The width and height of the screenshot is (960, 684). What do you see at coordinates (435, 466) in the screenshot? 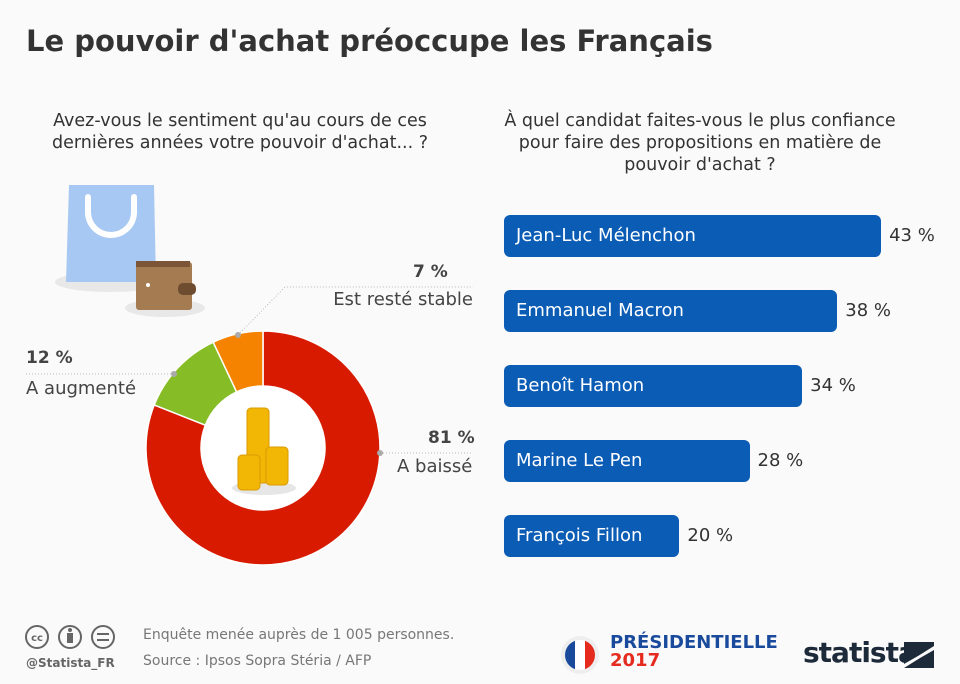
I see `label-down: A baissé` at bounding box center [435, 466].